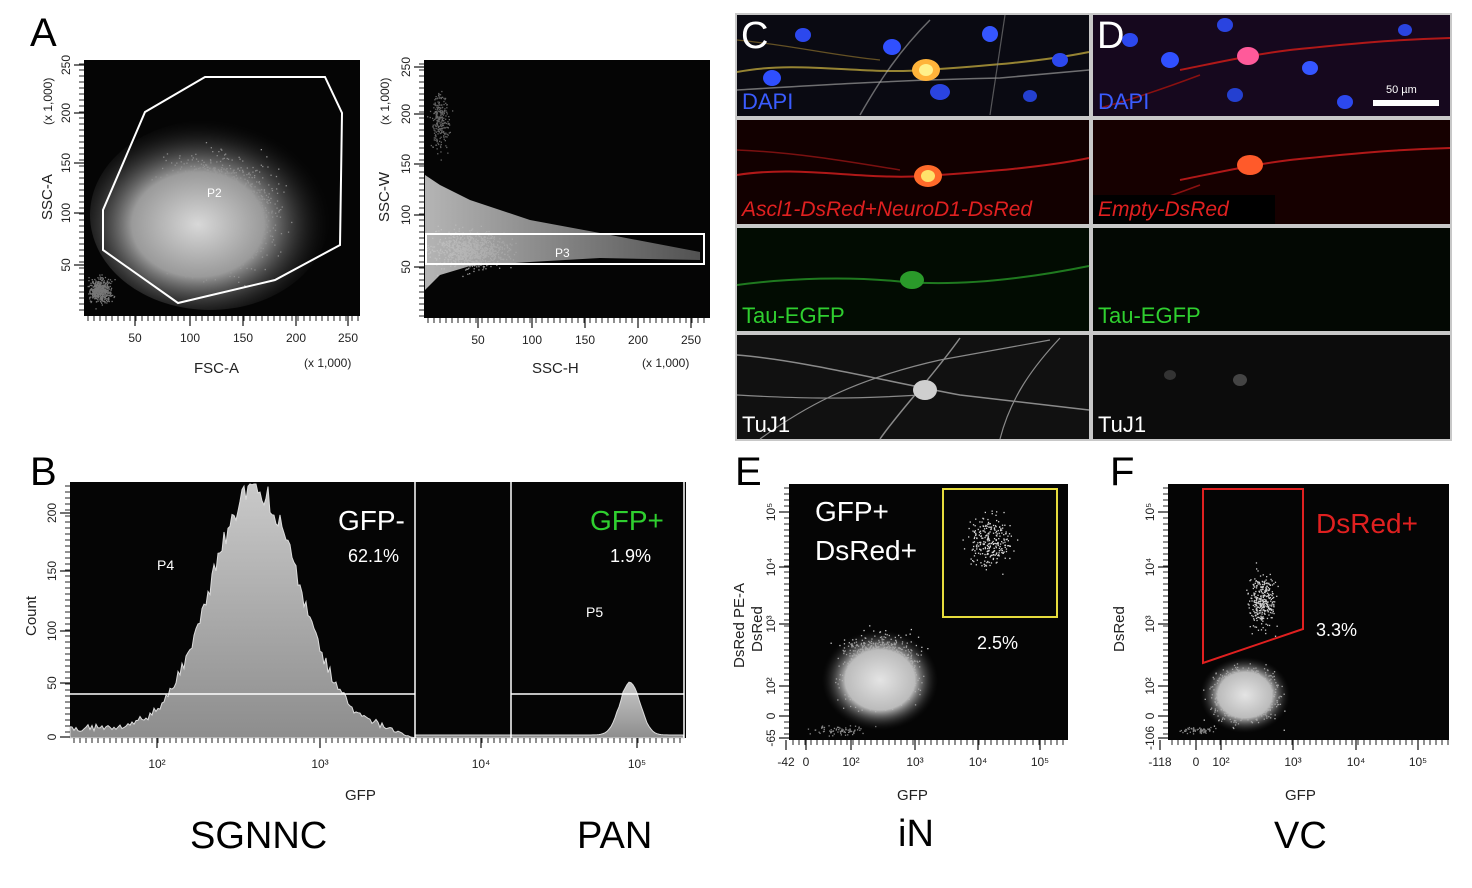 Image resolution: width=1472 pixels, height=888 pixels. Describe the element at coordinates (481, 764) in the screenshot. I see `b-x-tick-label: 10⁴` at that location.